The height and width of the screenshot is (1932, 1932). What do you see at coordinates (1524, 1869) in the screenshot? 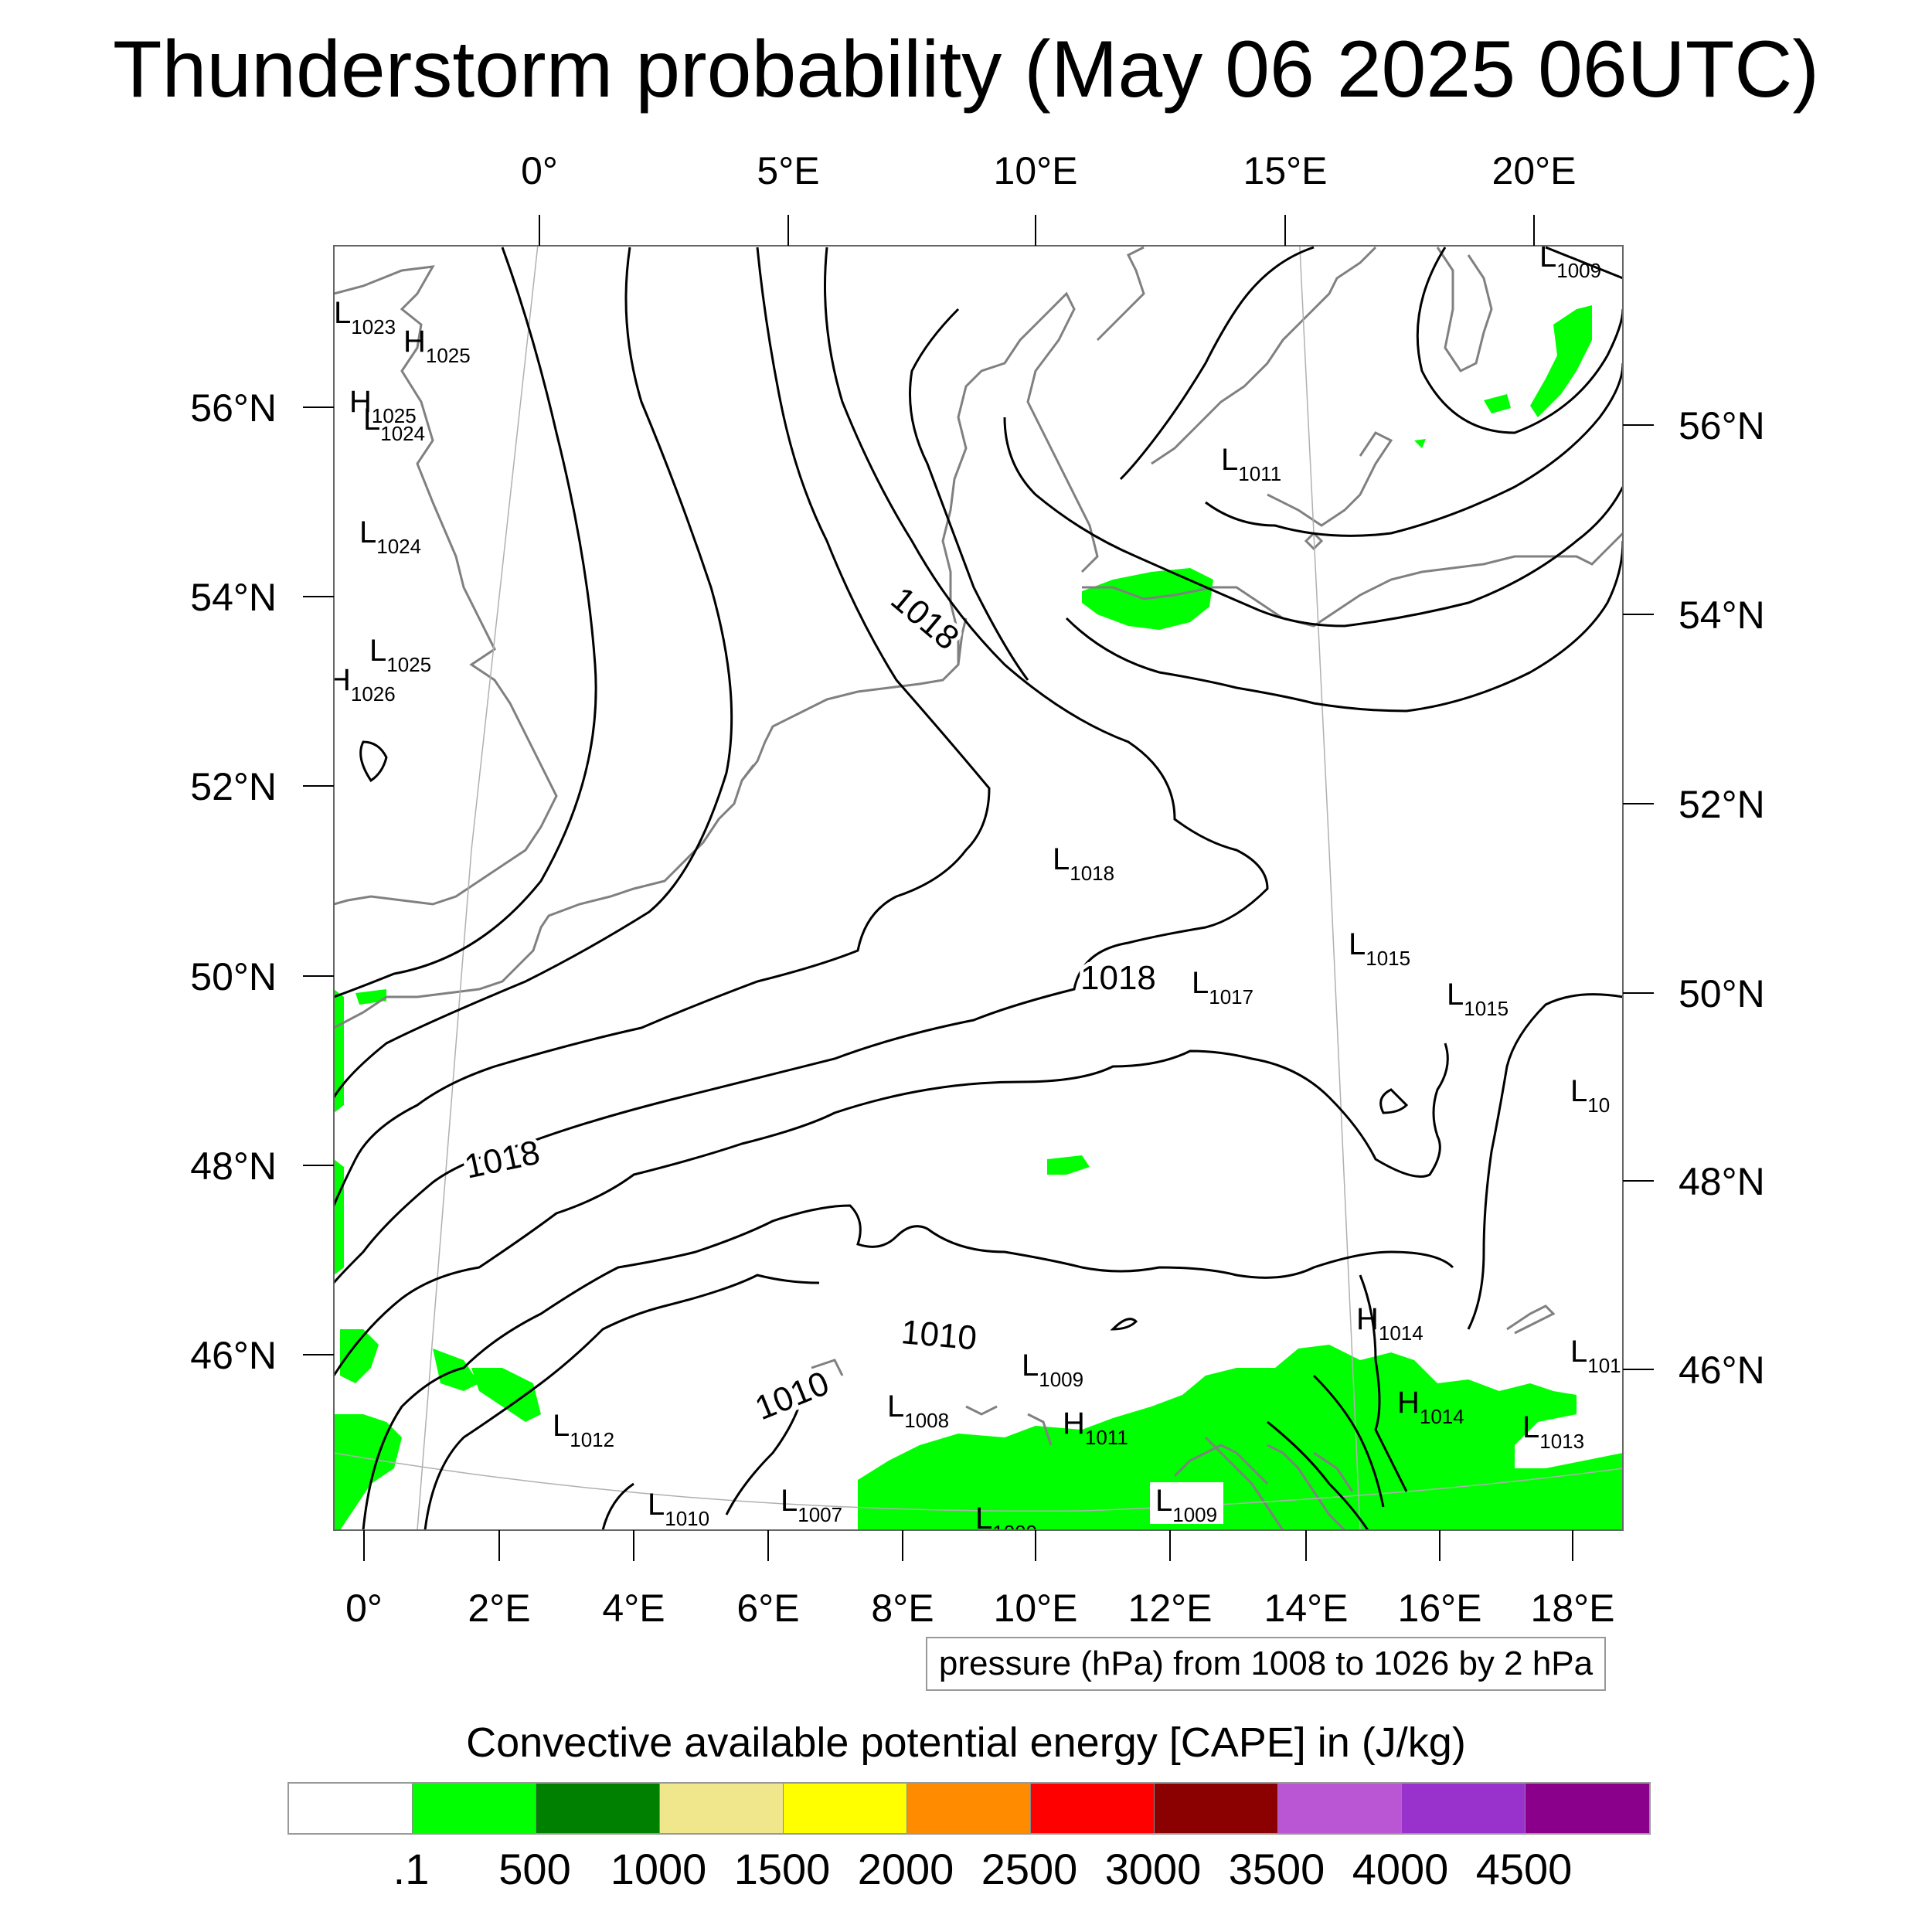
I see `colorbar-label: 4500` at bounding box center [1524, 1869].